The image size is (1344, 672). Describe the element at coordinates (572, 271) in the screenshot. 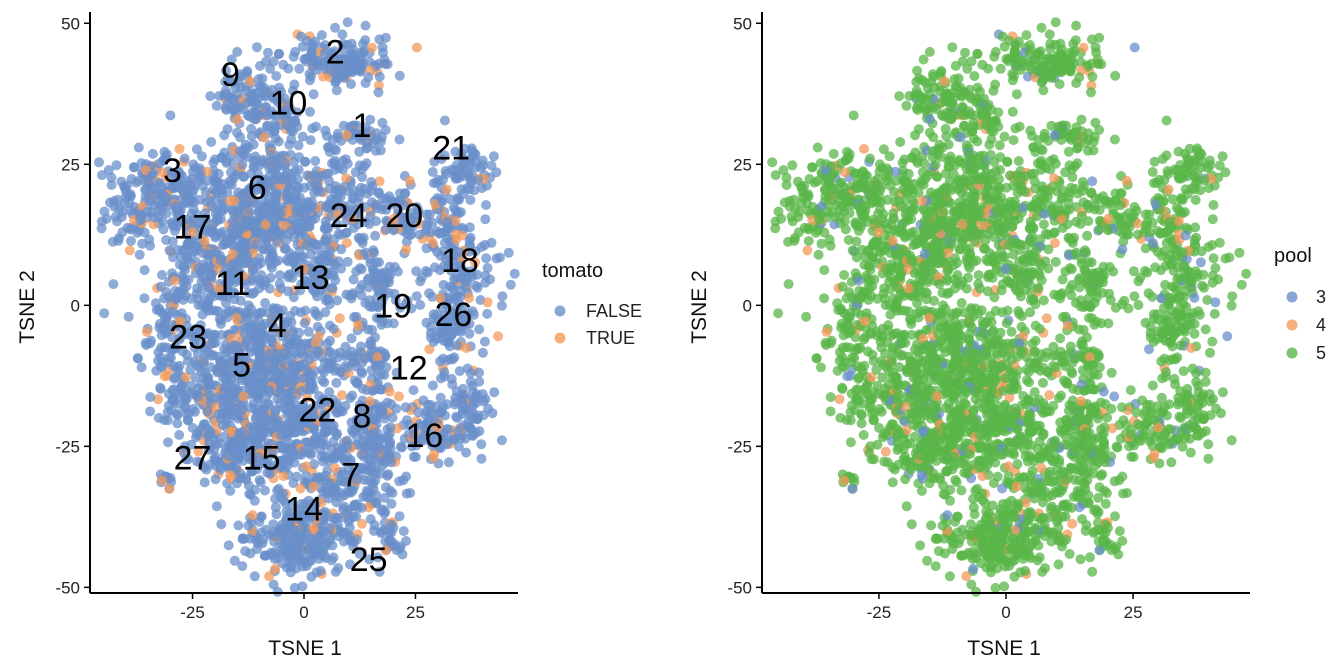

I see `legend-title: tomato` at that location.